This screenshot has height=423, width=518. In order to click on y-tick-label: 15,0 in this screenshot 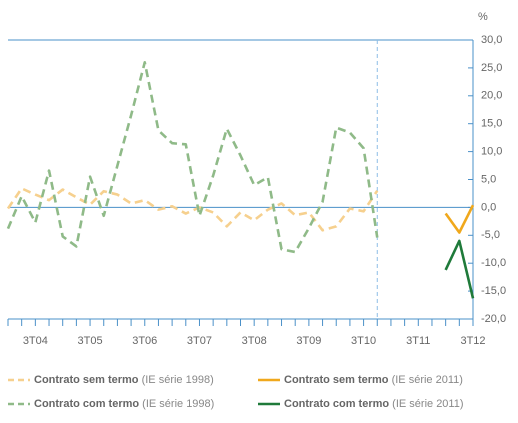, I will do `click(491, 124)`.